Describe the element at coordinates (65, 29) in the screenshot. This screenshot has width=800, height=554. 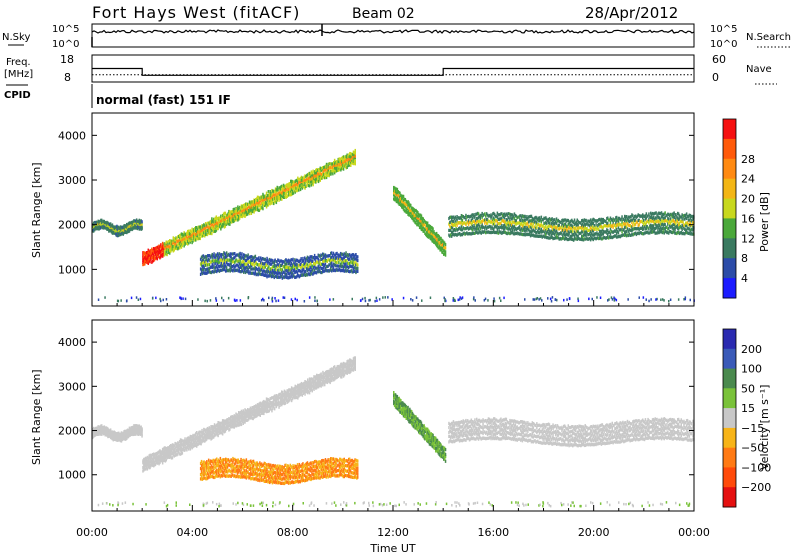
I see `nsky-tick-top: 10^5` at that location.